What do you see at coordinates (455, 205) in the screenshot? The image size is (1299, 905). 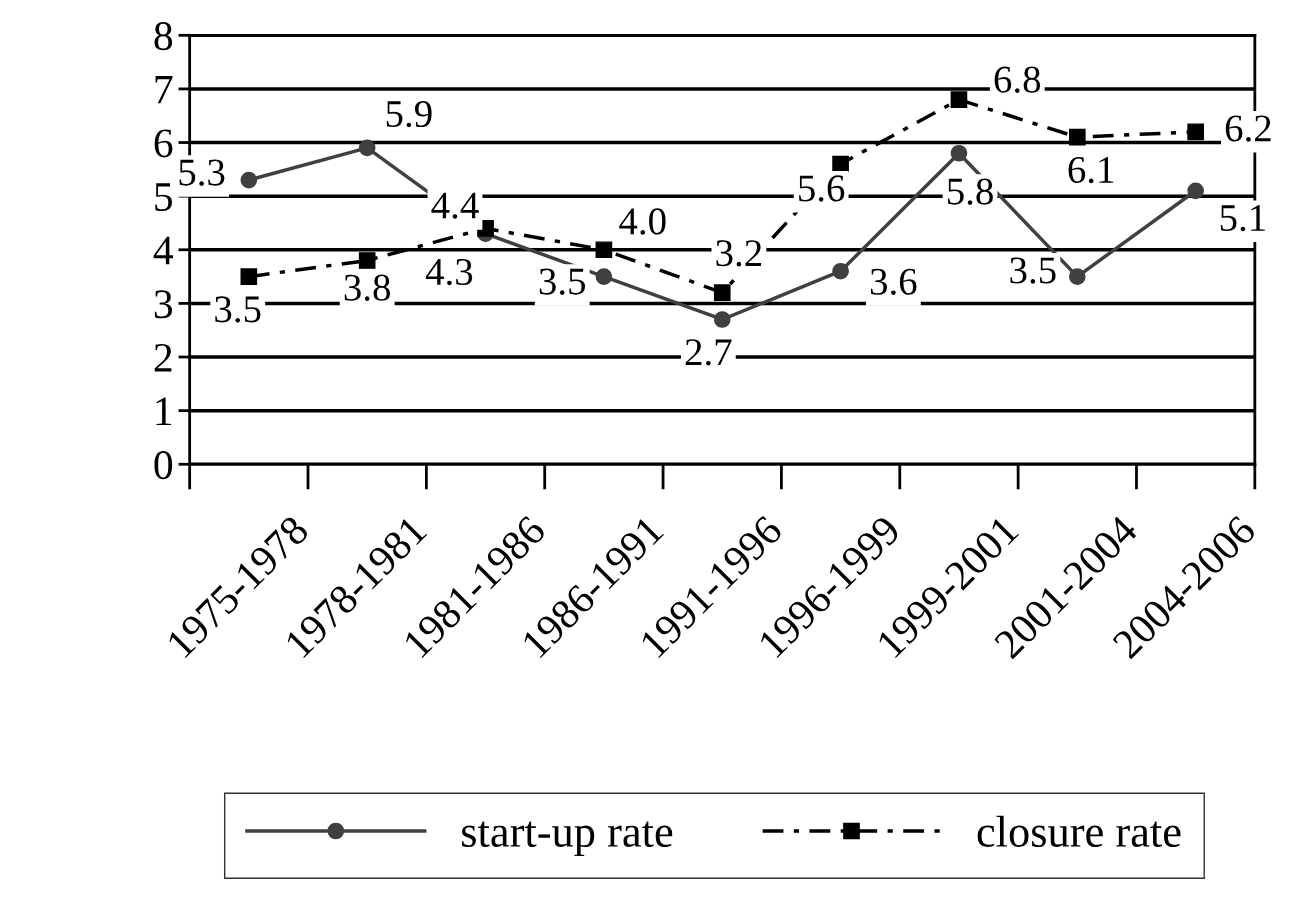 I see `data-label: 4.4` at bounding box center [455, 205].